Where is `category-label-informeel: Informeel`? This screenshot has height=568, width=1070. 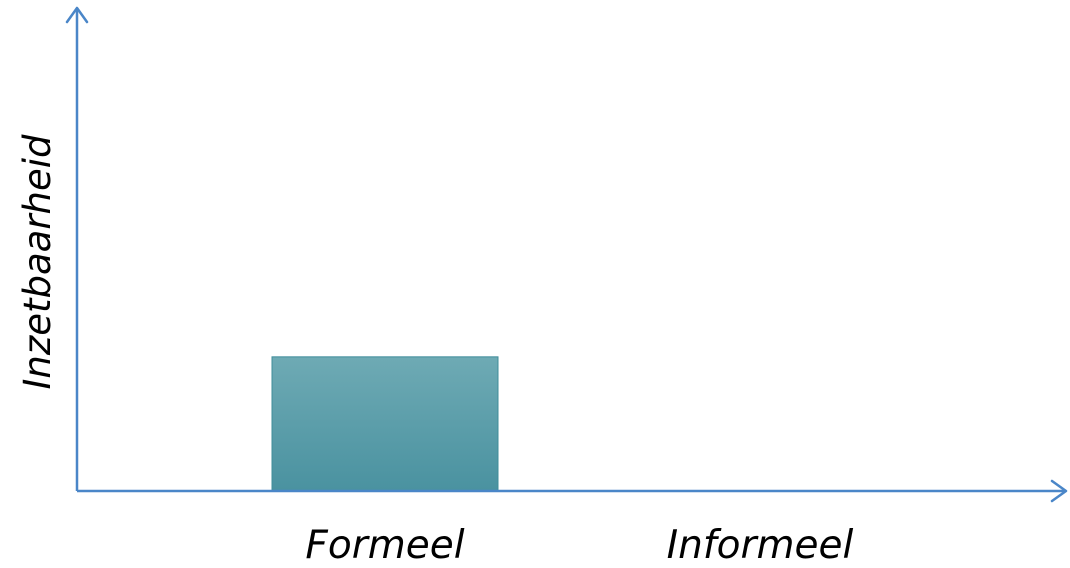
category-label-informeel: Informeel is located at coordinates (760, 545).